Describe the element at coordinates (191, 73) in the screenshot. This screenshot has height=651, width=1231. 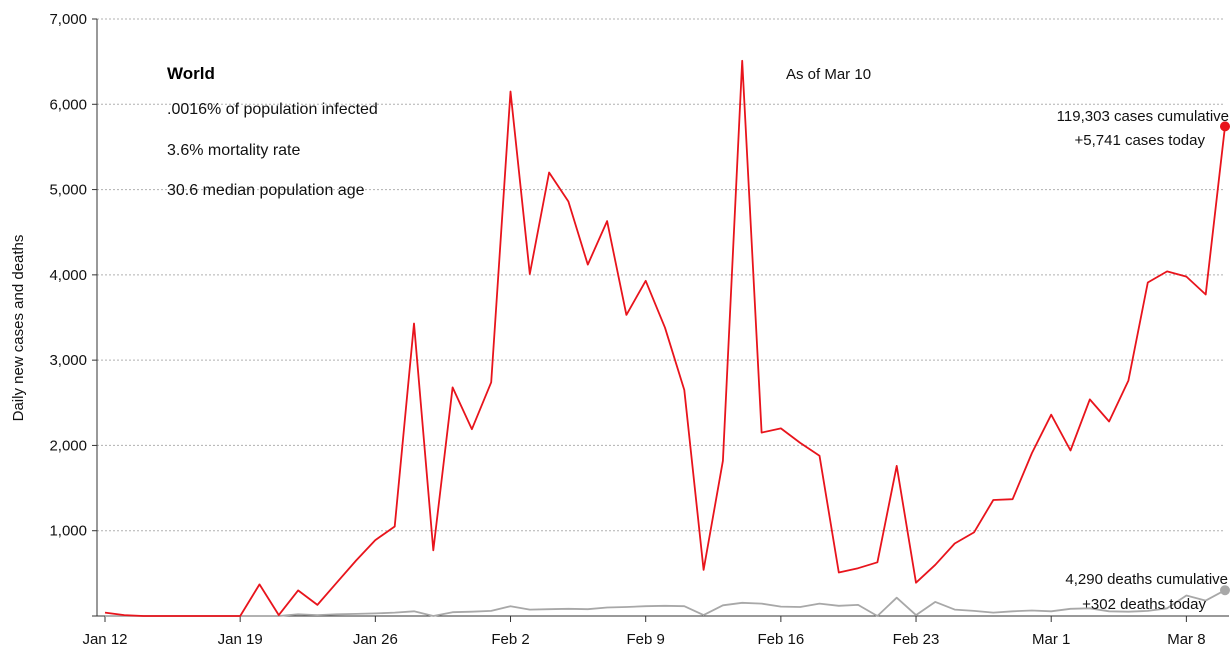
I see `info-title: World` at that location.